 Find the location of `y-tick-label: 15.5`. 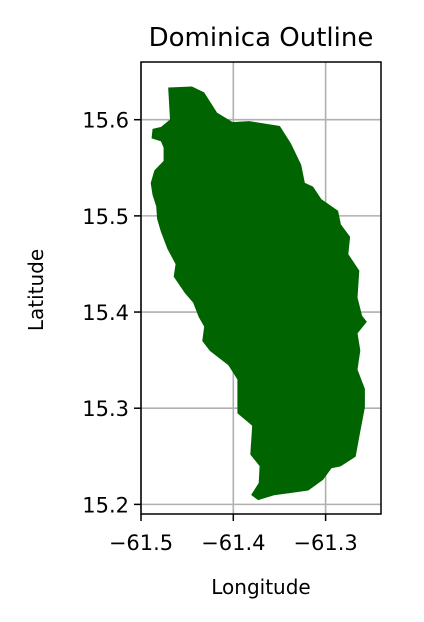

y-tick-label: 15.5 is located at coordinates (105, 217).